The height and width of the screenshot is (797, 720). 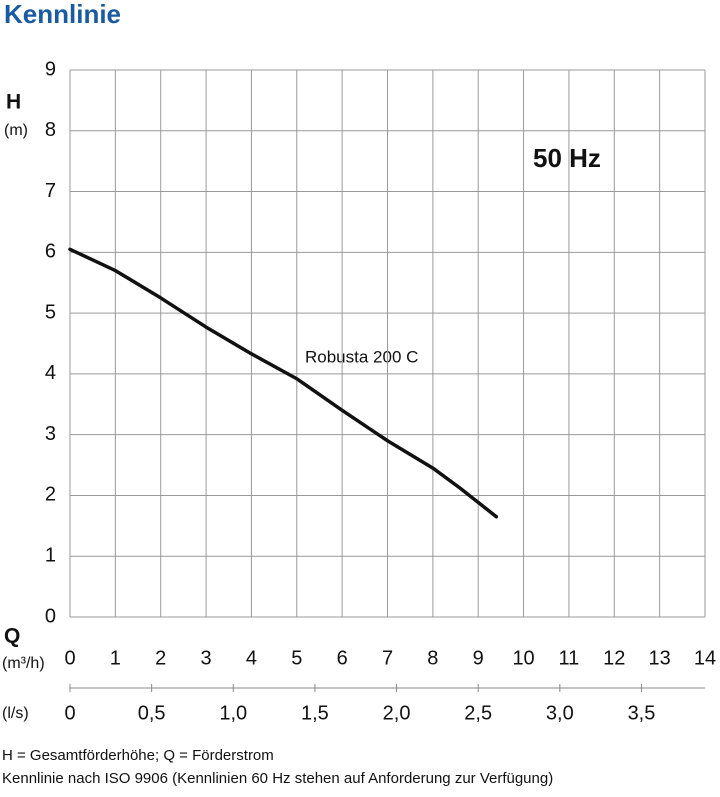 What do you see at coordinates (62, 14) in the screenshot?
I see `chart-title: Kennlinie` at bounding box center [62, 14].